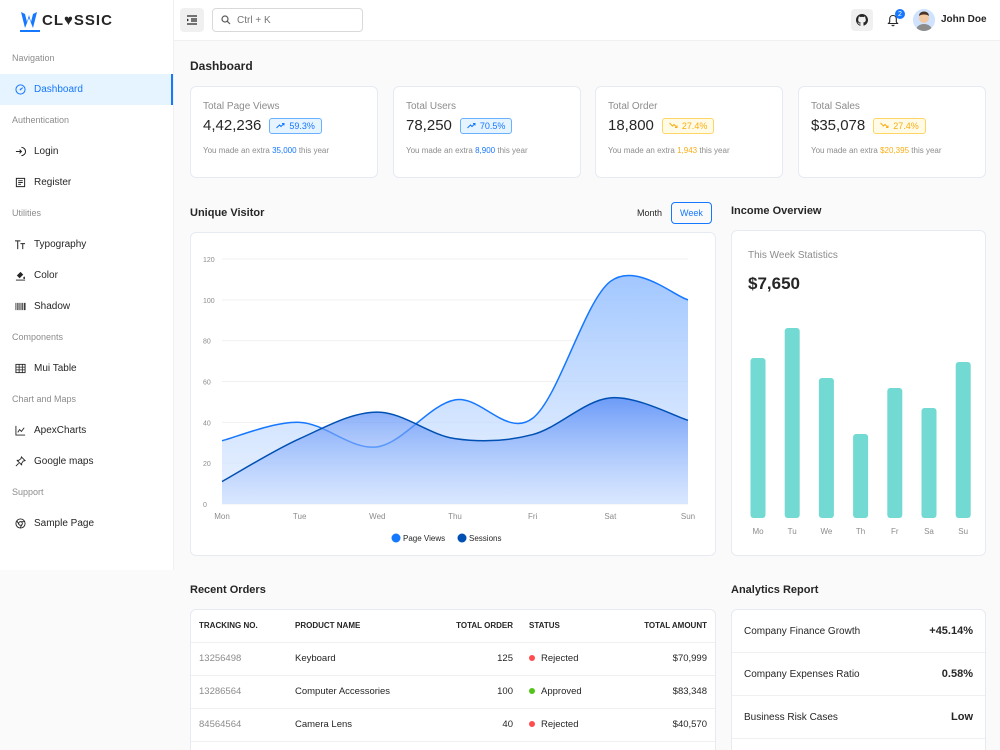 This screenshot has width=1000, height=750. I want to click on sidebar-item-typography: Typography, so click(86, 244).